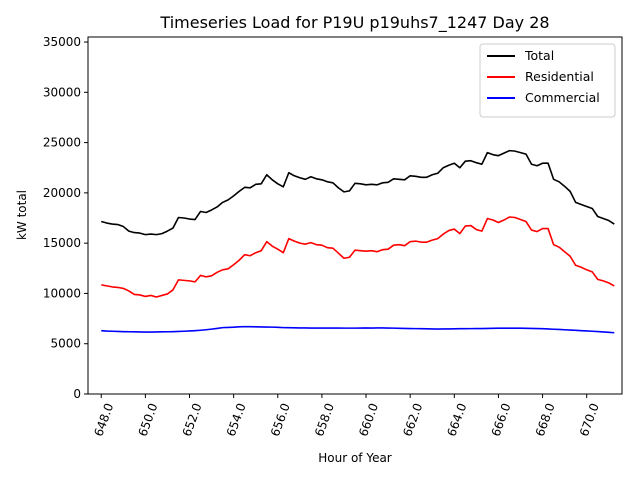 The width and height of the screenshot is (640, 480). Describe the element at coordinates (65, 344) in the screenshot. I see `y-tick-label: 5000` at that location.